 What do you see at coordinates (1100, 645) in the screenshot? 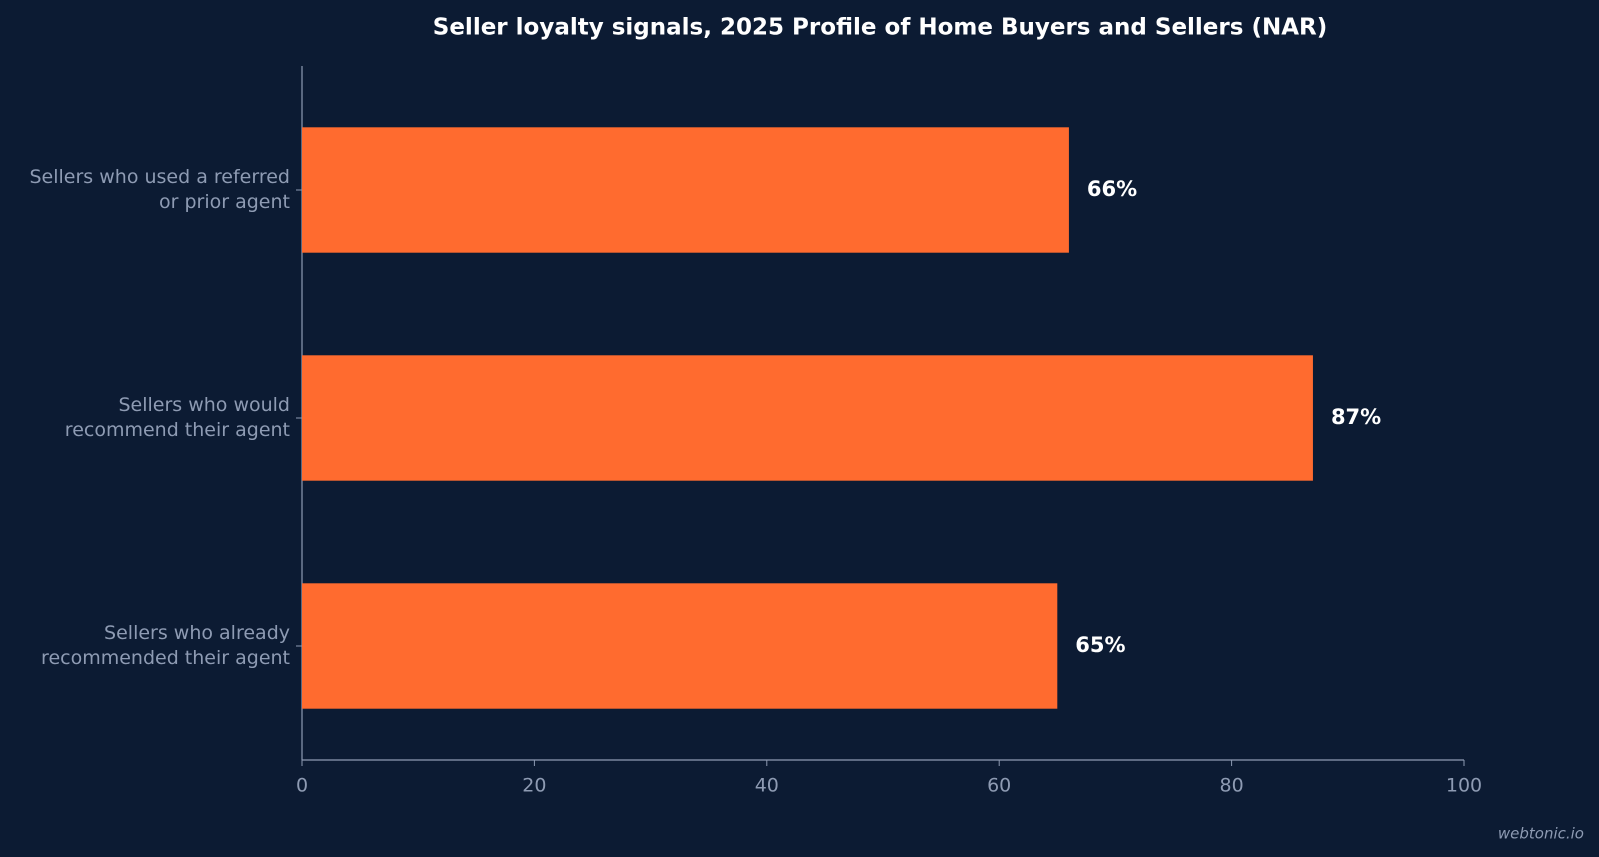
I see `value-label: 65%` at bounding box center [1100, 645].